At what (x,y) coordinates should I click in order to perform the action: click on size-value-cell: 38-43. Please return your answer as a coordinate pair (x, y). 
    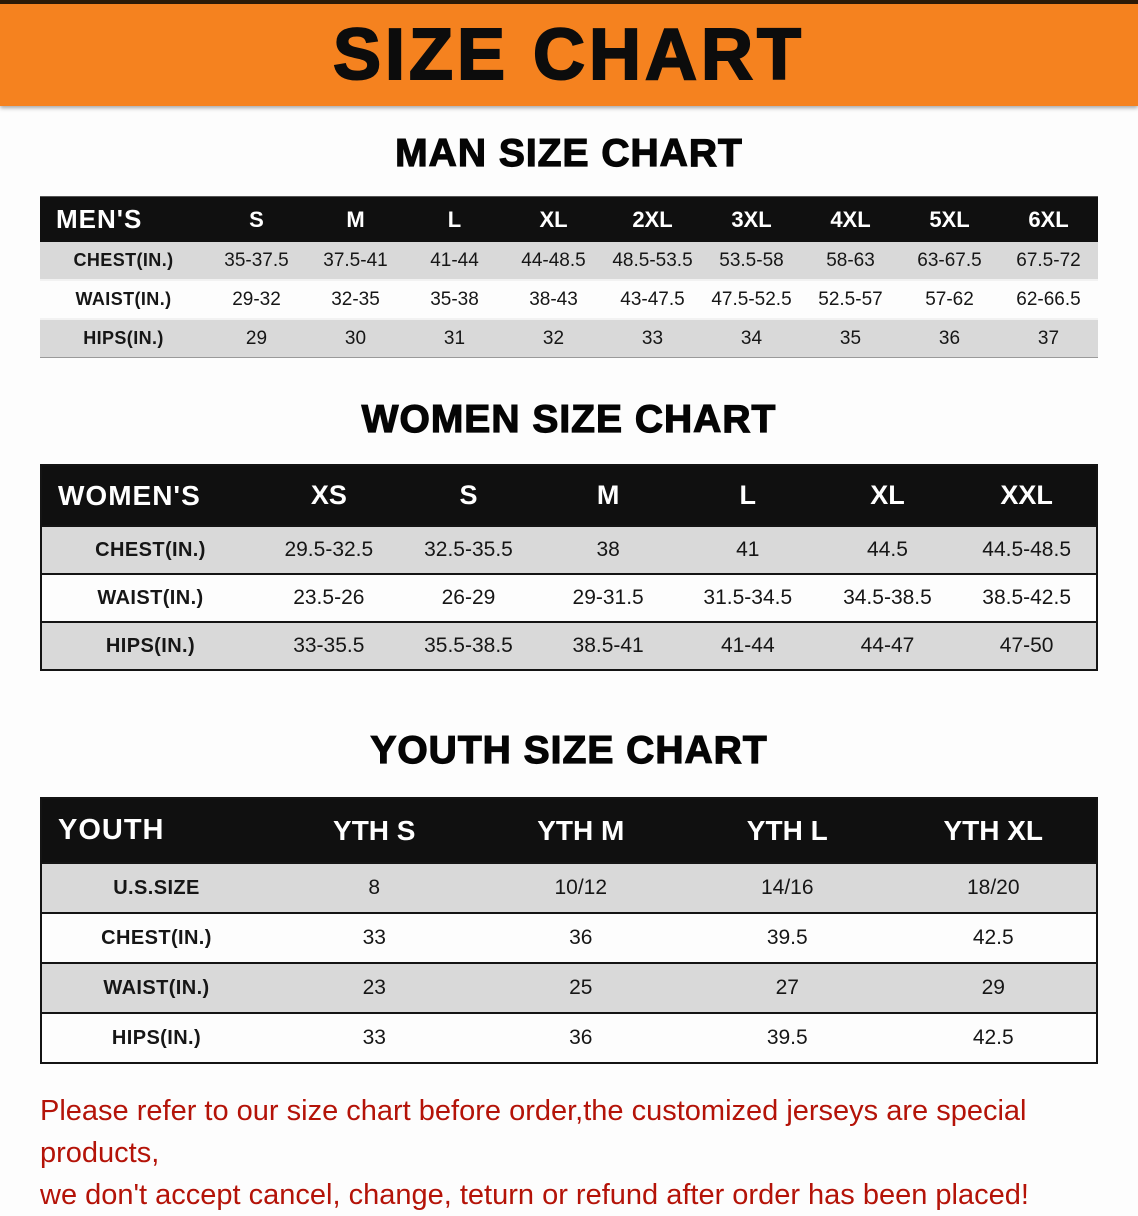
    Looking at the image, I should click on (553, 299).